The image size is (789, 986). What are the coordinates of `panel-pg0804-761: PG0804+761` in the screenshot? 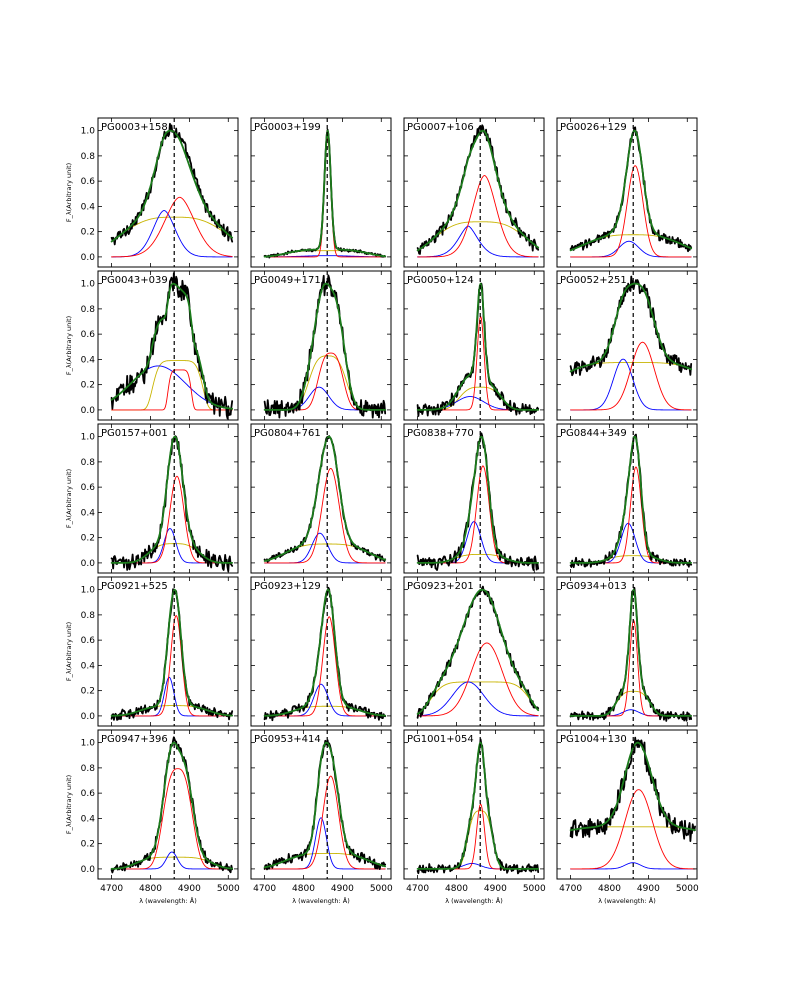 It's located at (321, 498).